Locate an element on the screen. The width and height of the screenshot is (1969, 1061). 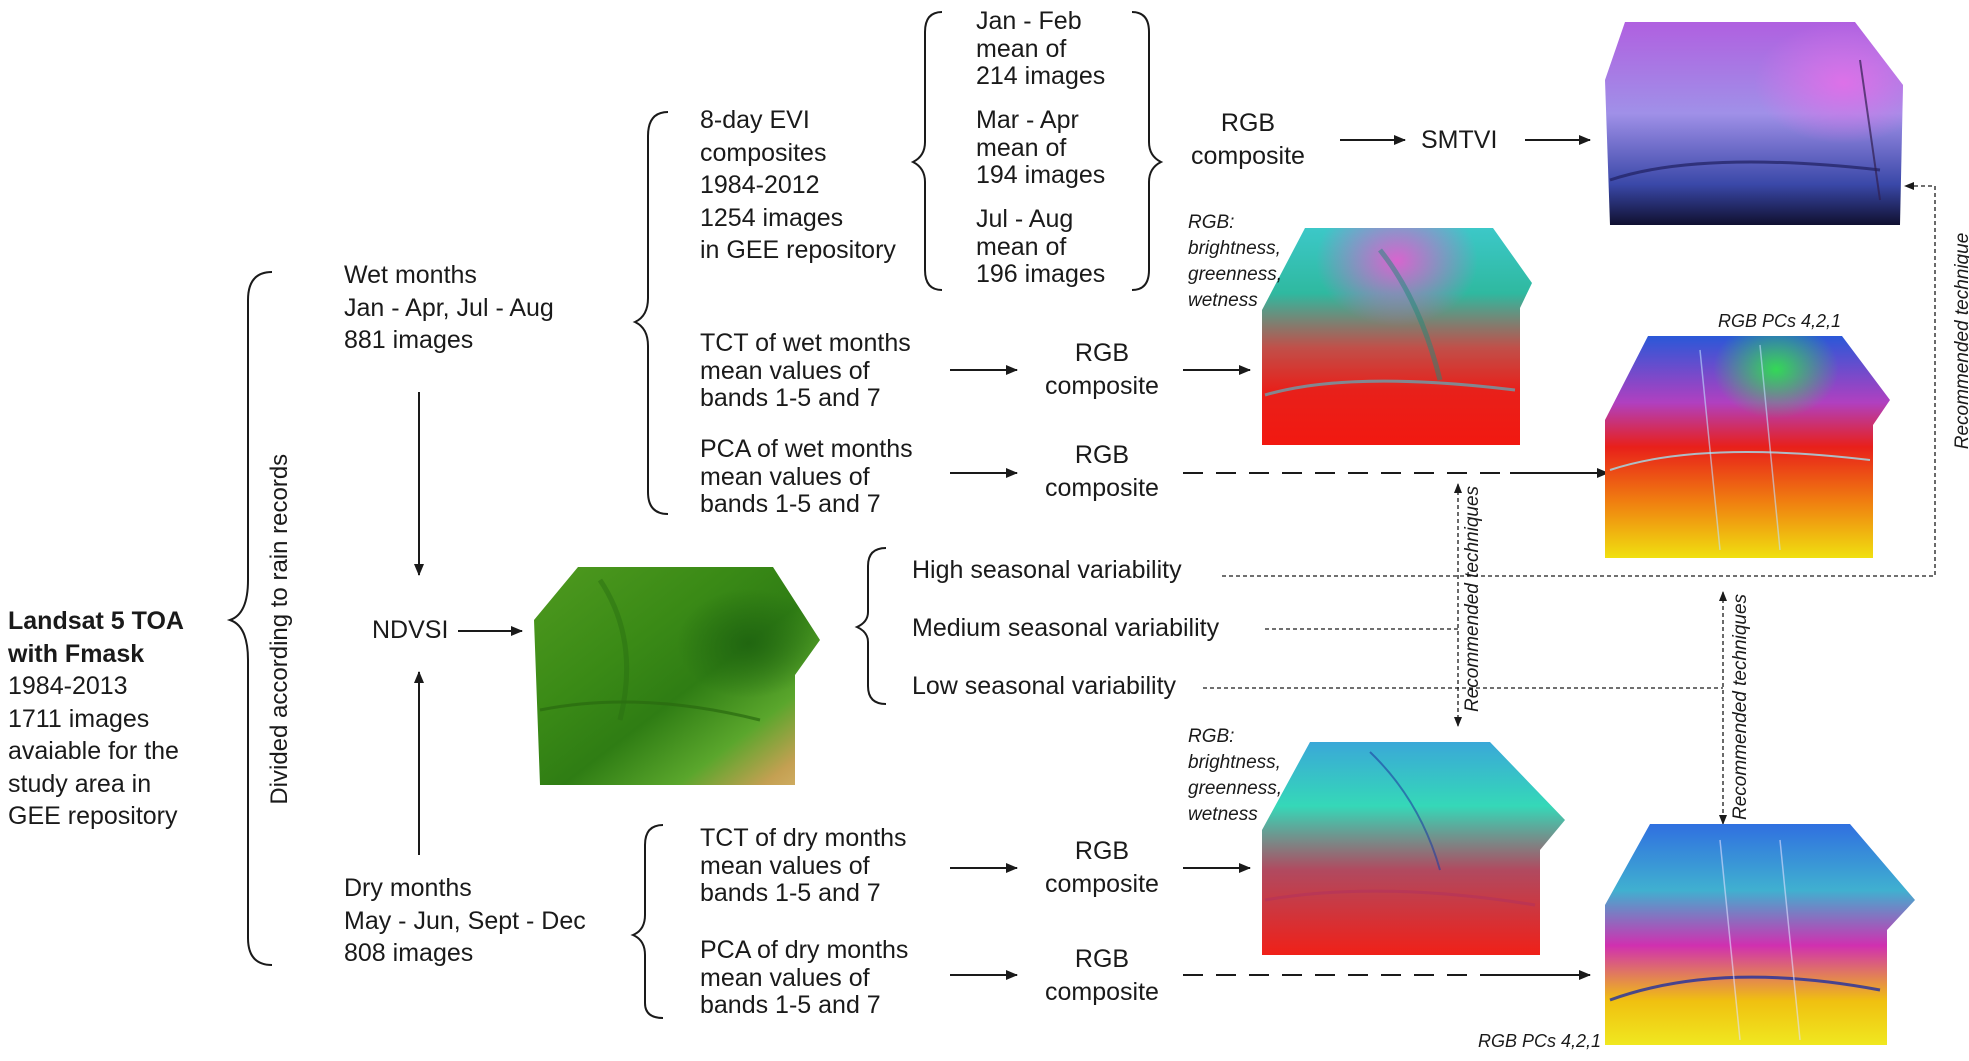
source-years: 1984-2013 is located at coordinates (68, 686).